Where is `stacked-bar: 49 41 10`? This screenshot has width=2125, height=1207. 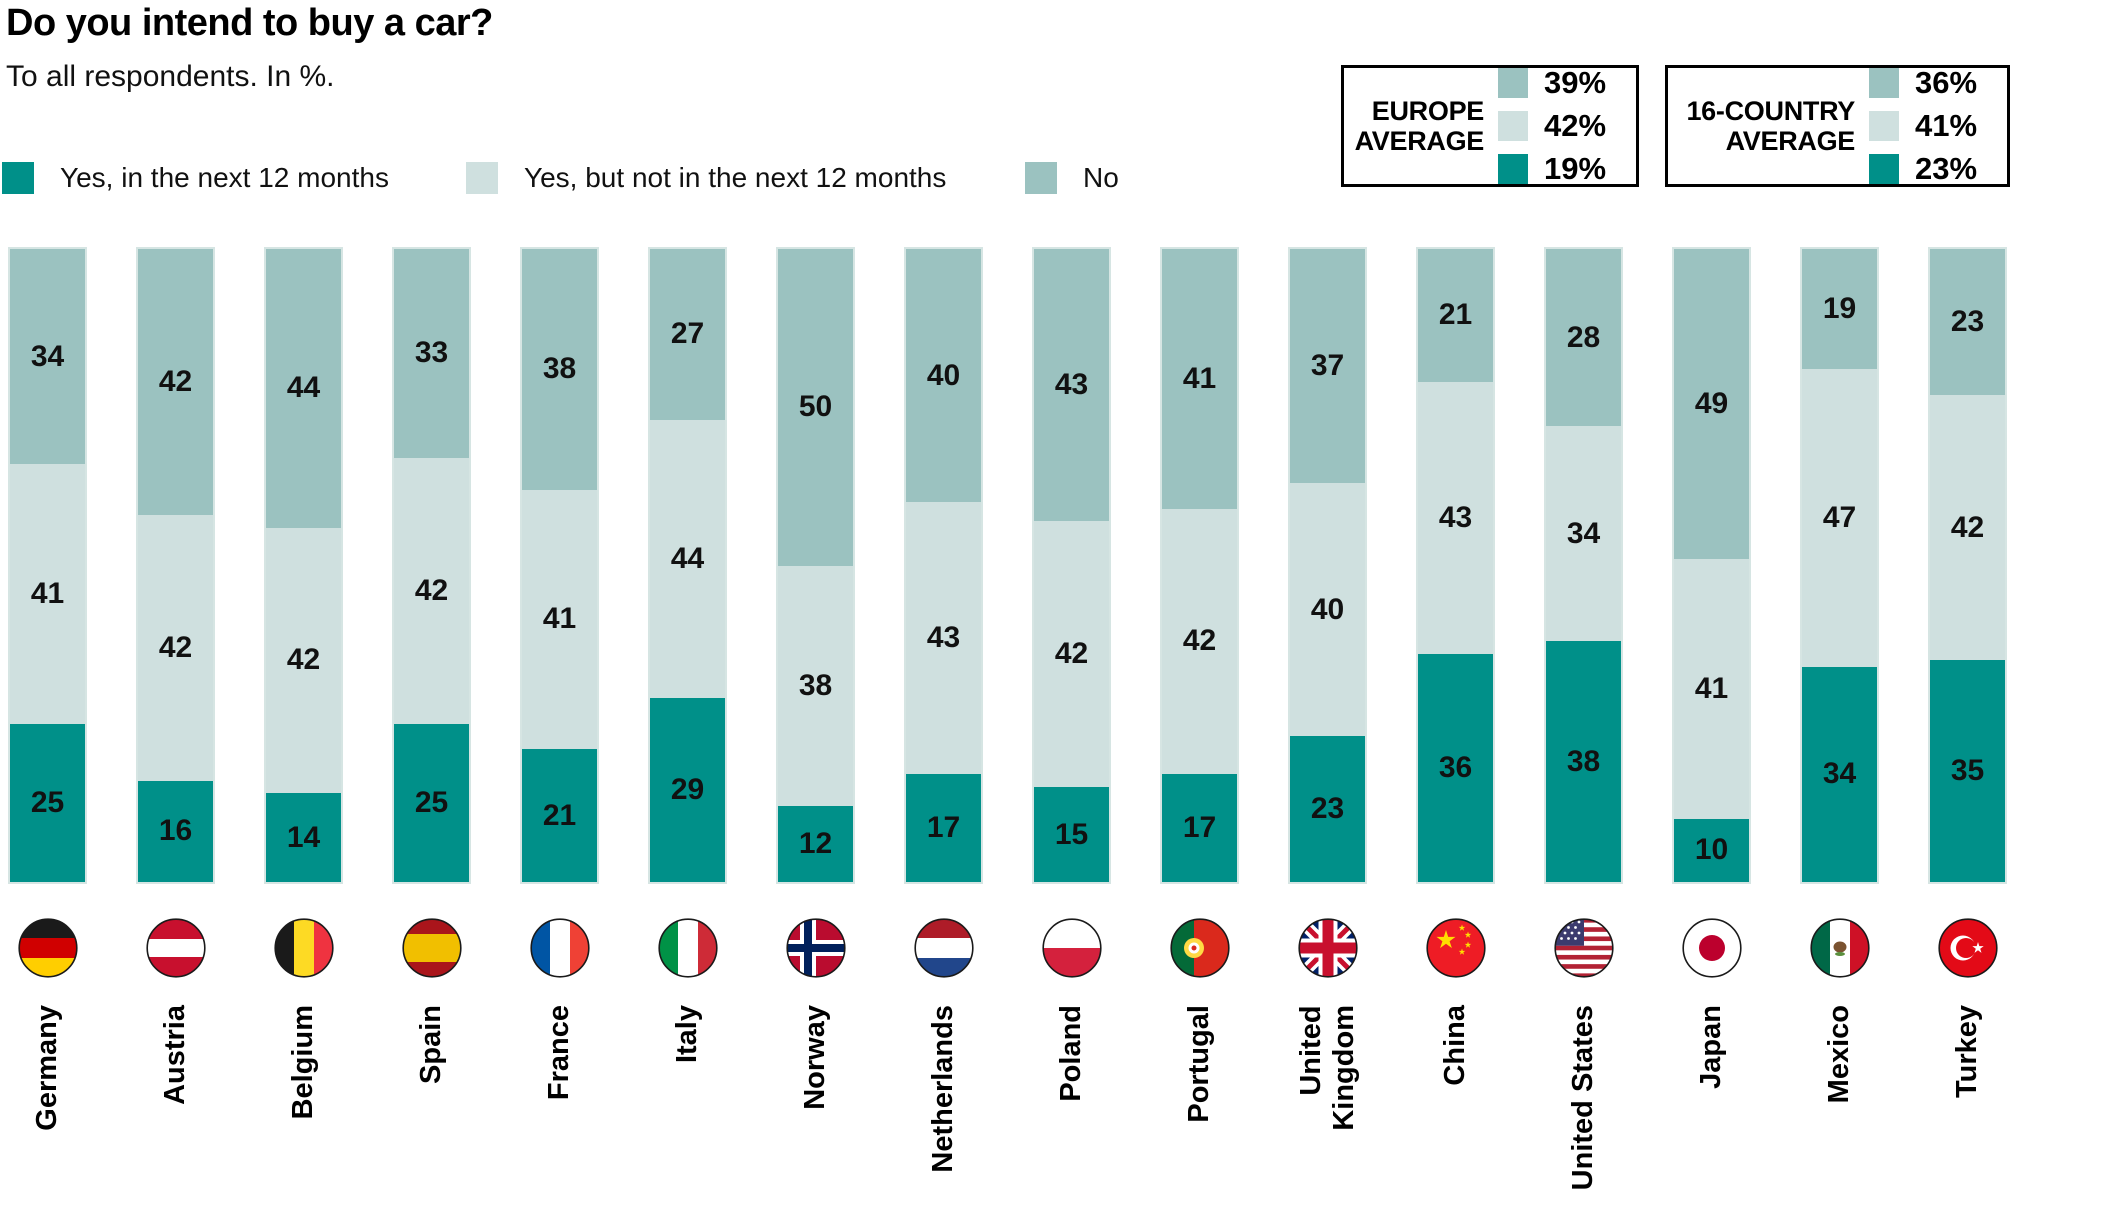
stacked-bar: 49 41 10 is located at coordinates (1711, 565).